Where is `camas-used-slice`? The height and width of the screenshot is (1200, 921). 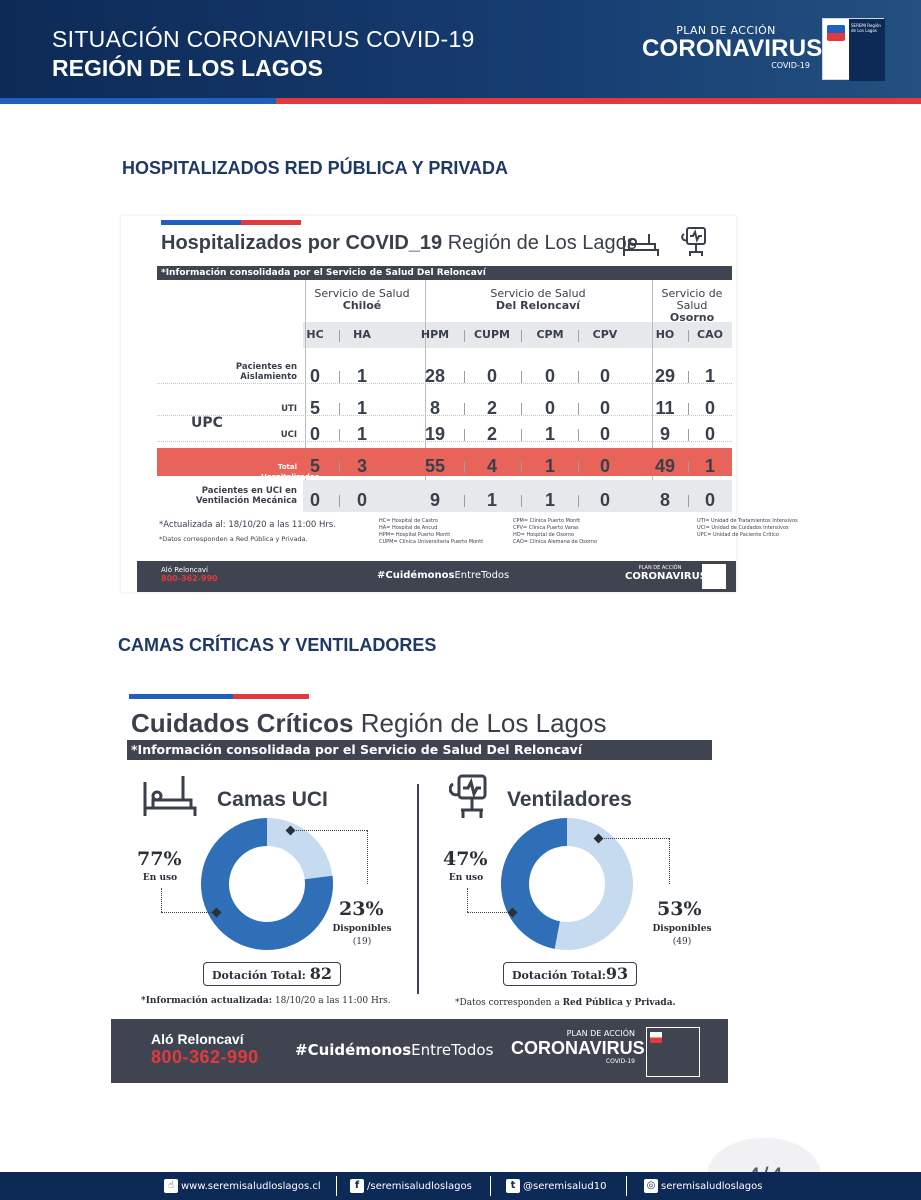
camas-used-slice is located at coordinates (267, 884).